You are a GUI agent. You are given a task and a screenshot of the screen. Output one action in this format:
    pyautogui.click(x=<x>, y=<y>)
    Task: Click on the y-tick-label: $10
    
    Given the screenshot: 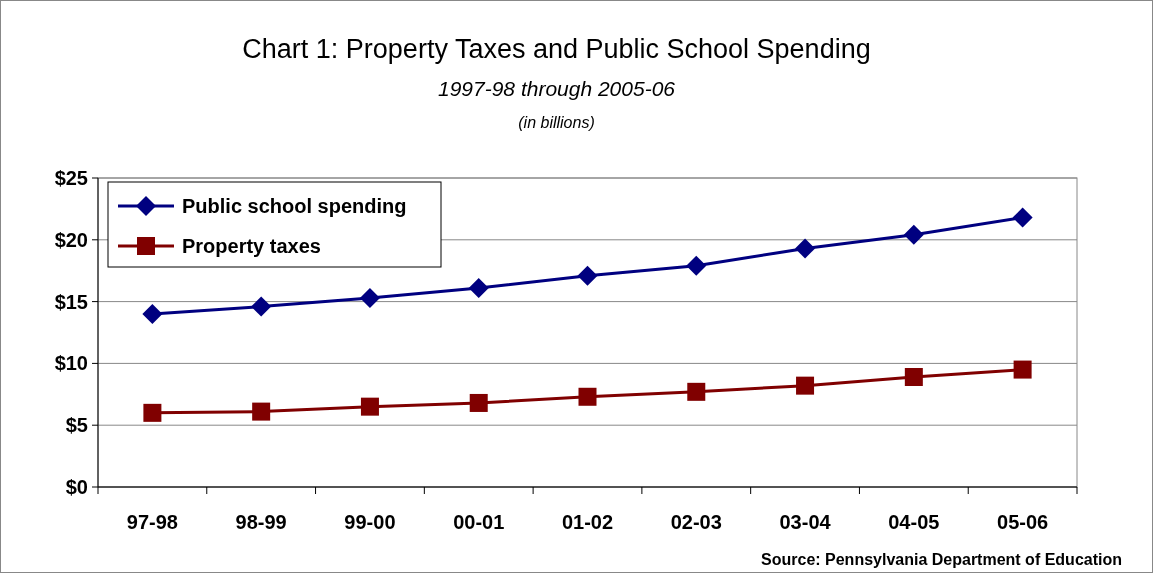 What is the action you would take?
    pyautogui.click(x=71, y=363)
    